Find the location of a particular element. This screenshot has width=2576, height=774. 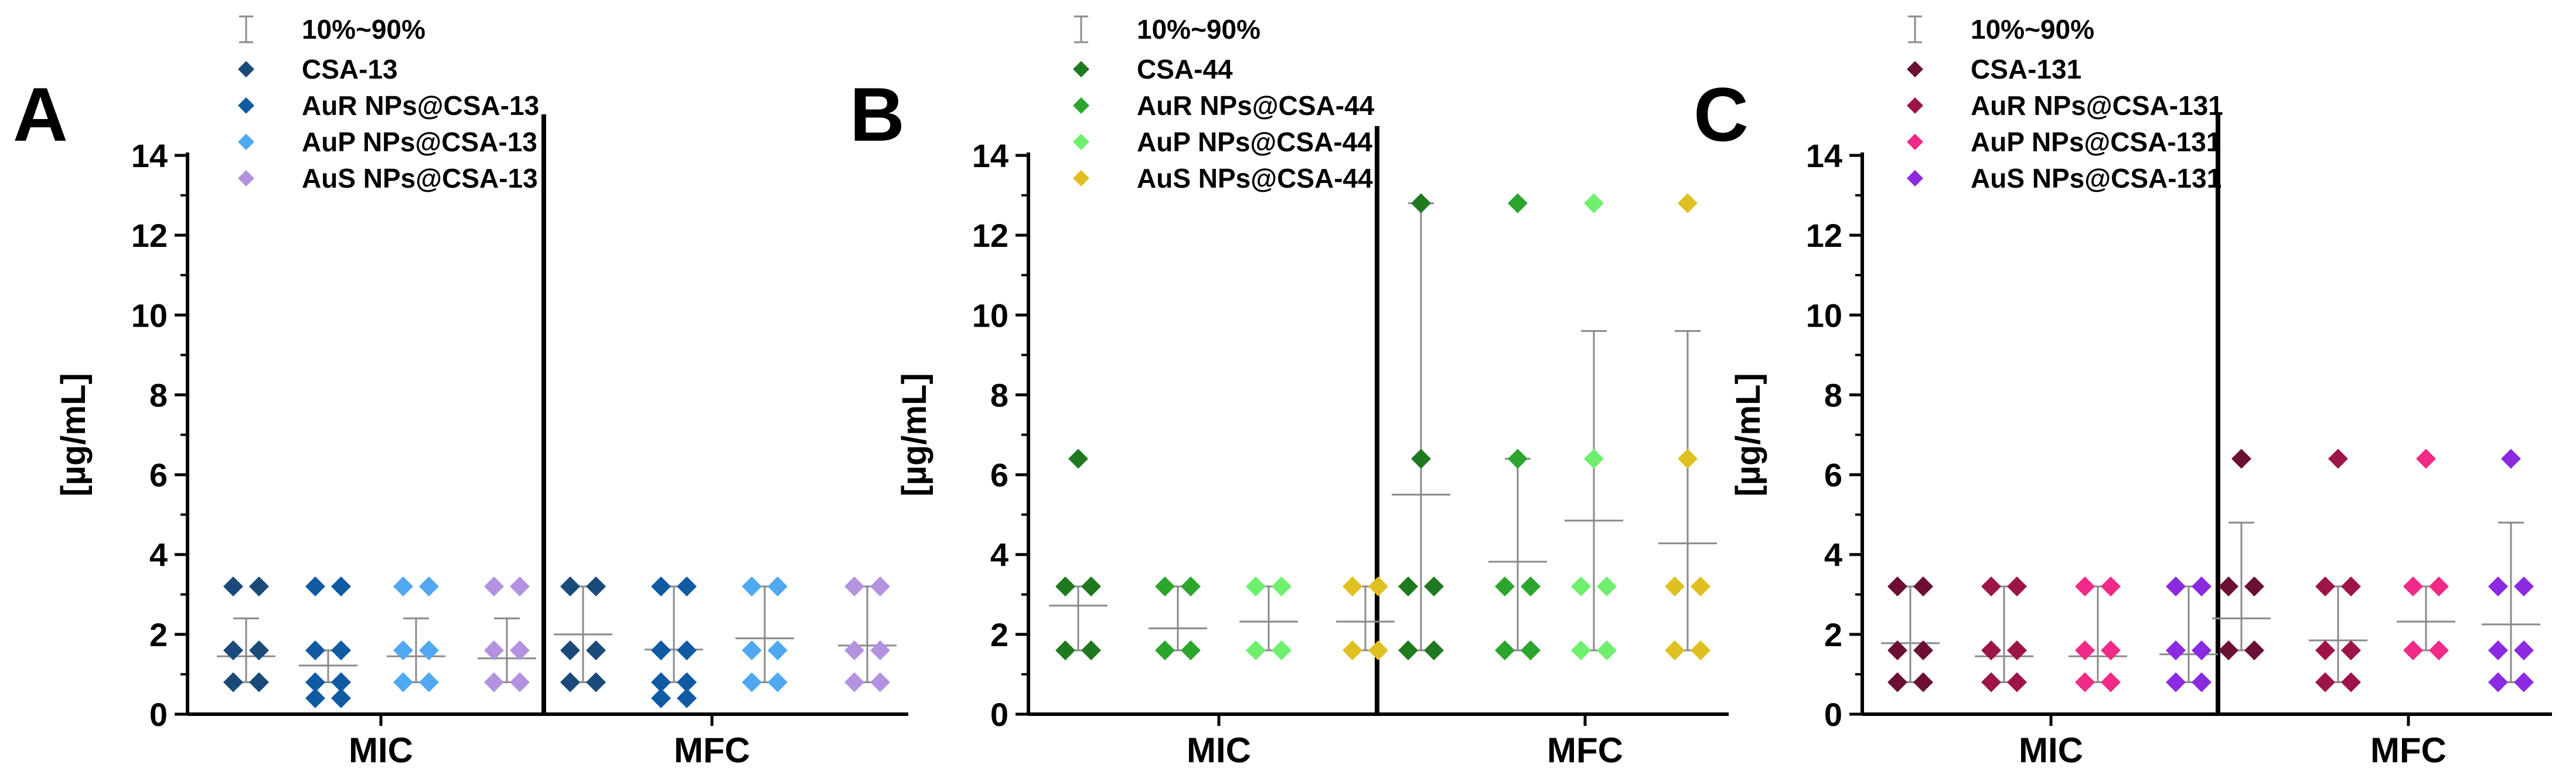

legend-entry: AuP NPs@CSA-131 is located at coordinates (2096, 142).